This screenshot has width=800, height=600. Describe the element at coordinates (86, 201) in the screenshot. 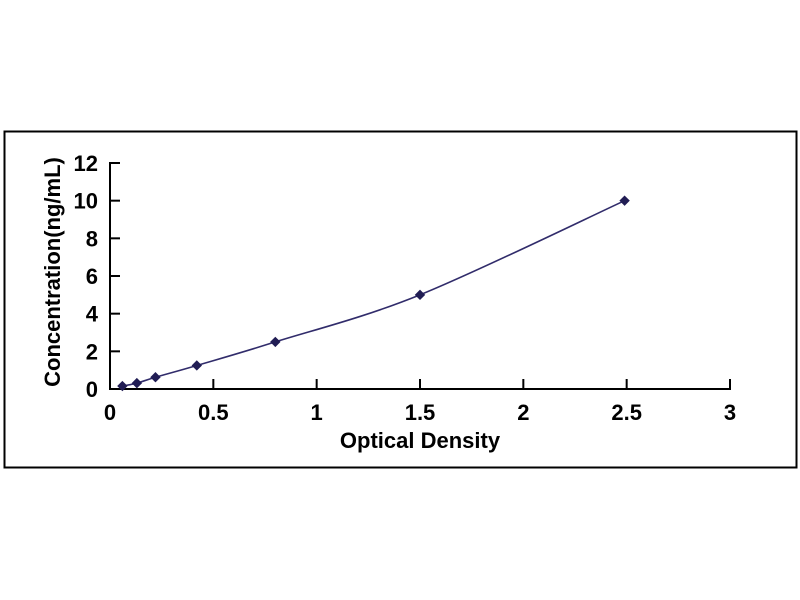

I see `y-tick-label: 10` at that location.